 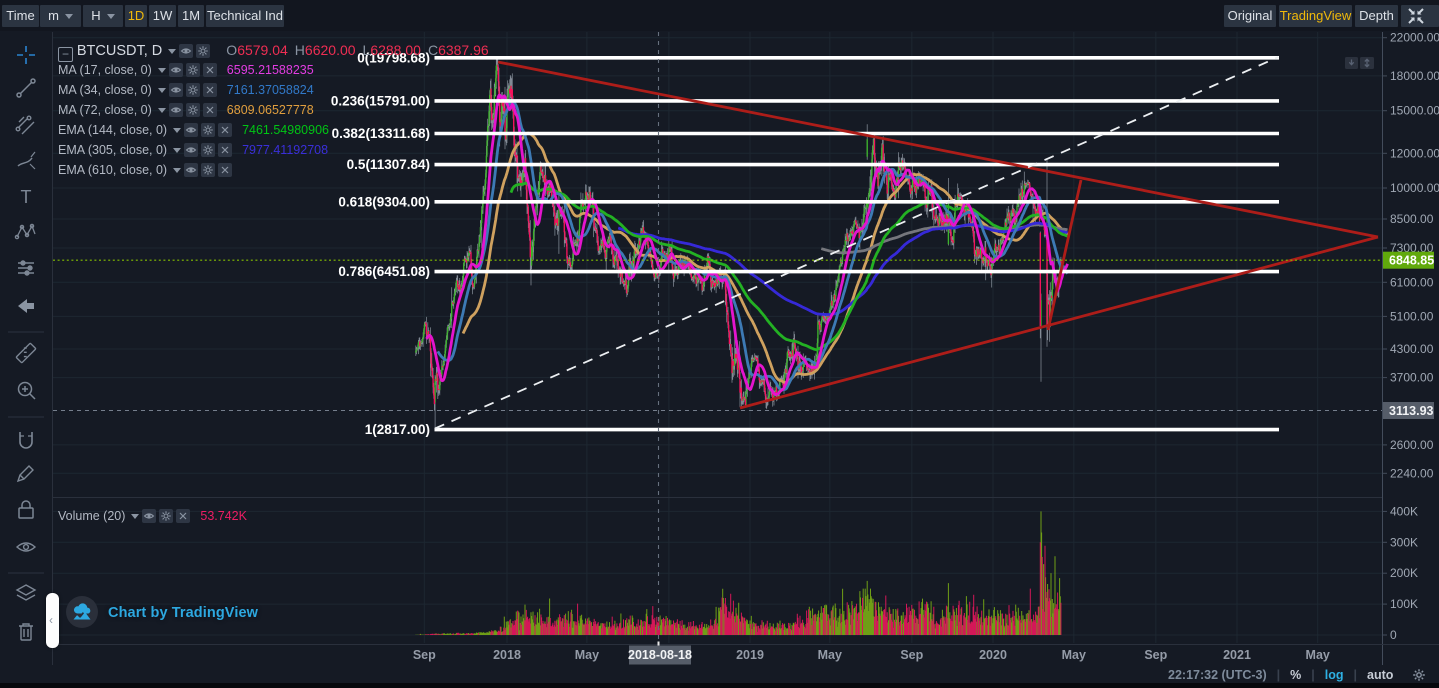 What do you see at coordinates (1412, 248) in the screenshot?
I see `svg-text: 7300.00` at bounding box center [1412, 248].